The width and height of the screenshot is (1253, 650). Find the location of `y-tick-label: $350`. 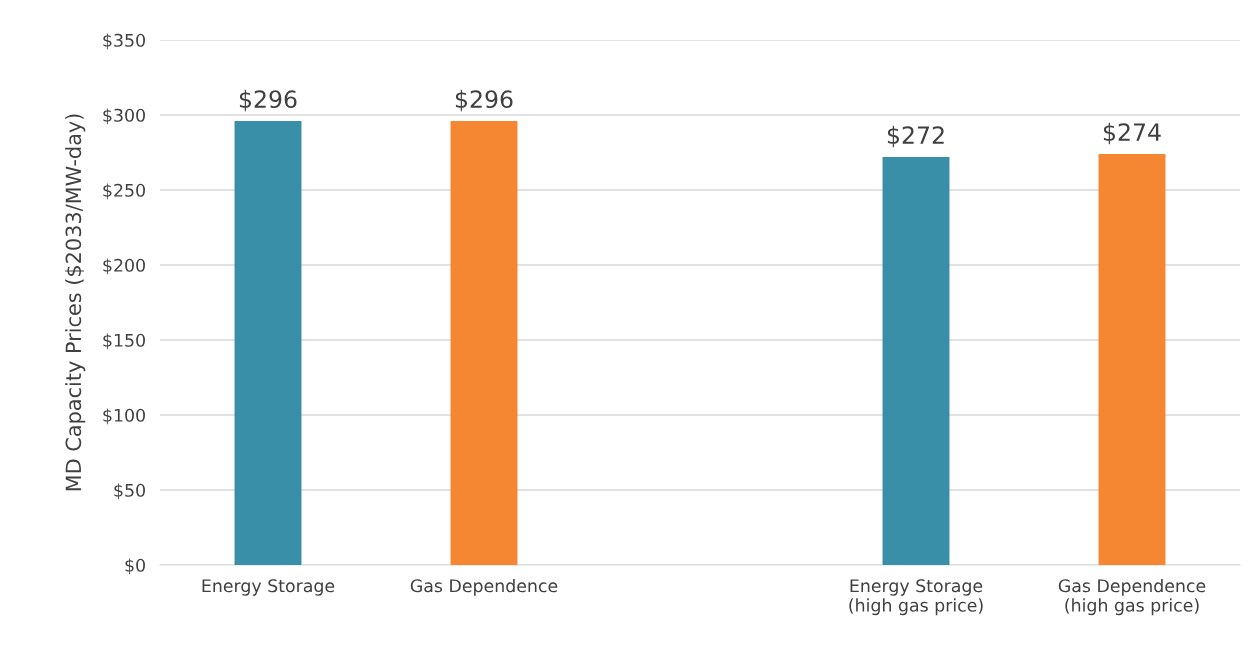

y-tick-label: $350 is located at coordinates (124, 41).